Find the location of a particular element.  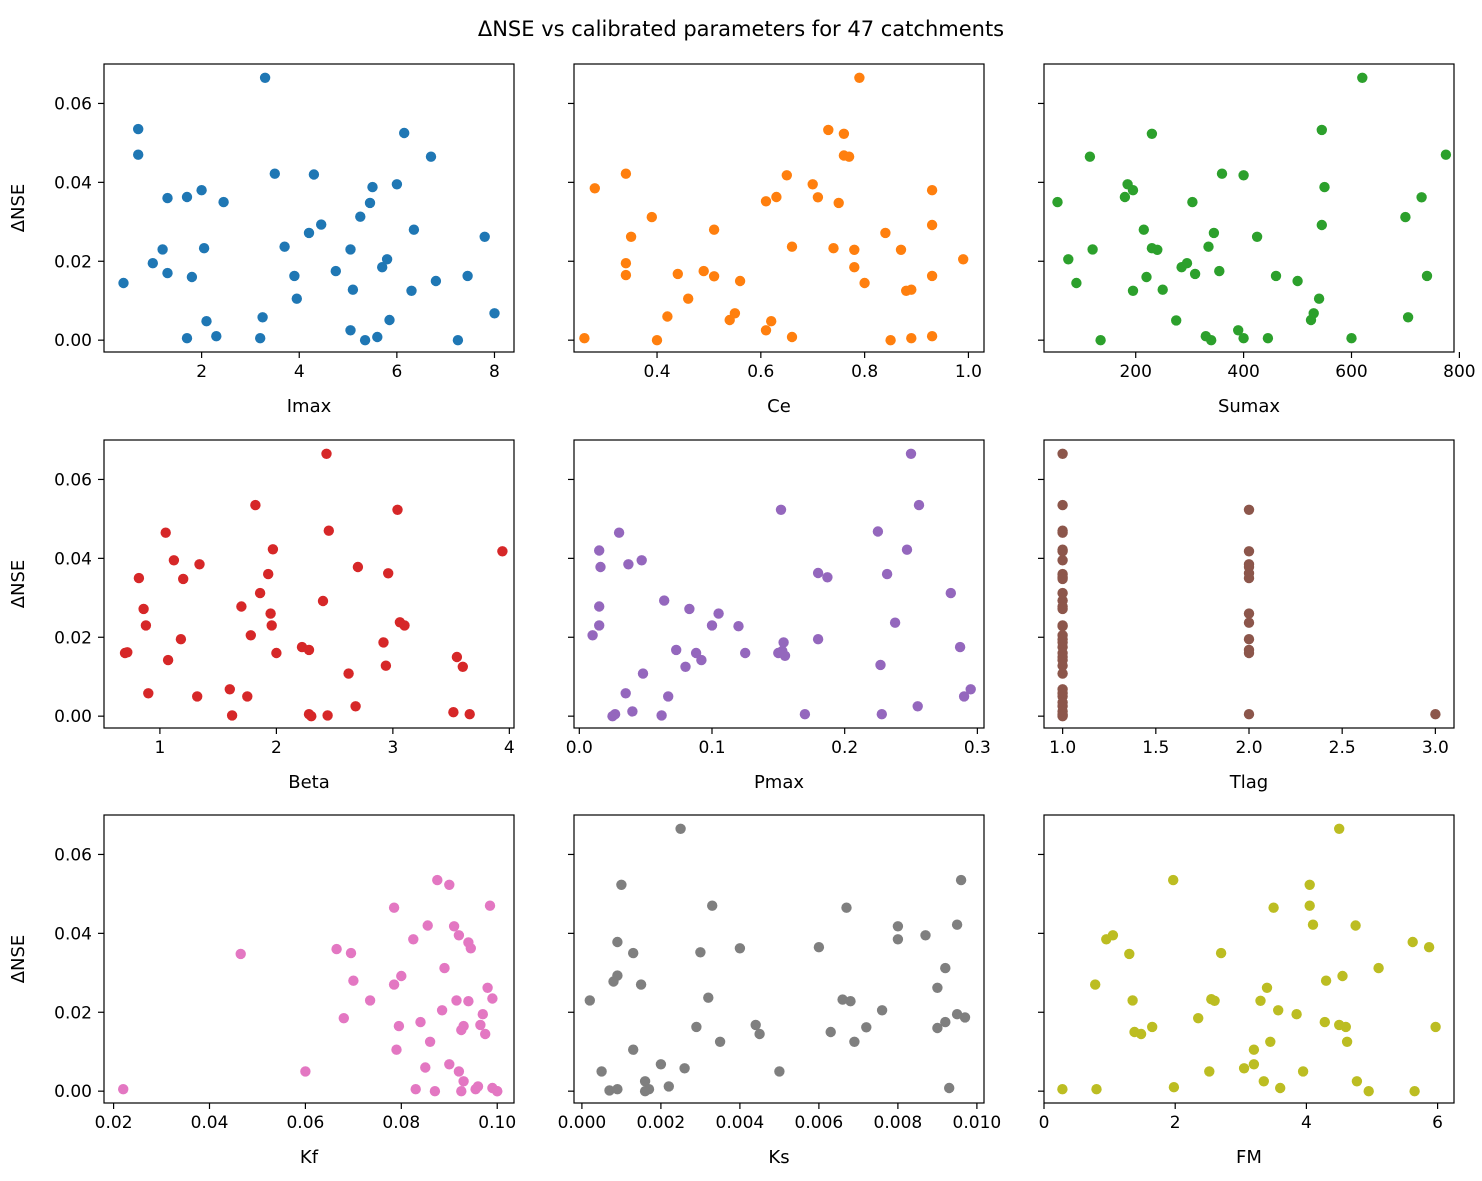

x-tick-label: 0.0 is located at coordinates (579, 748).